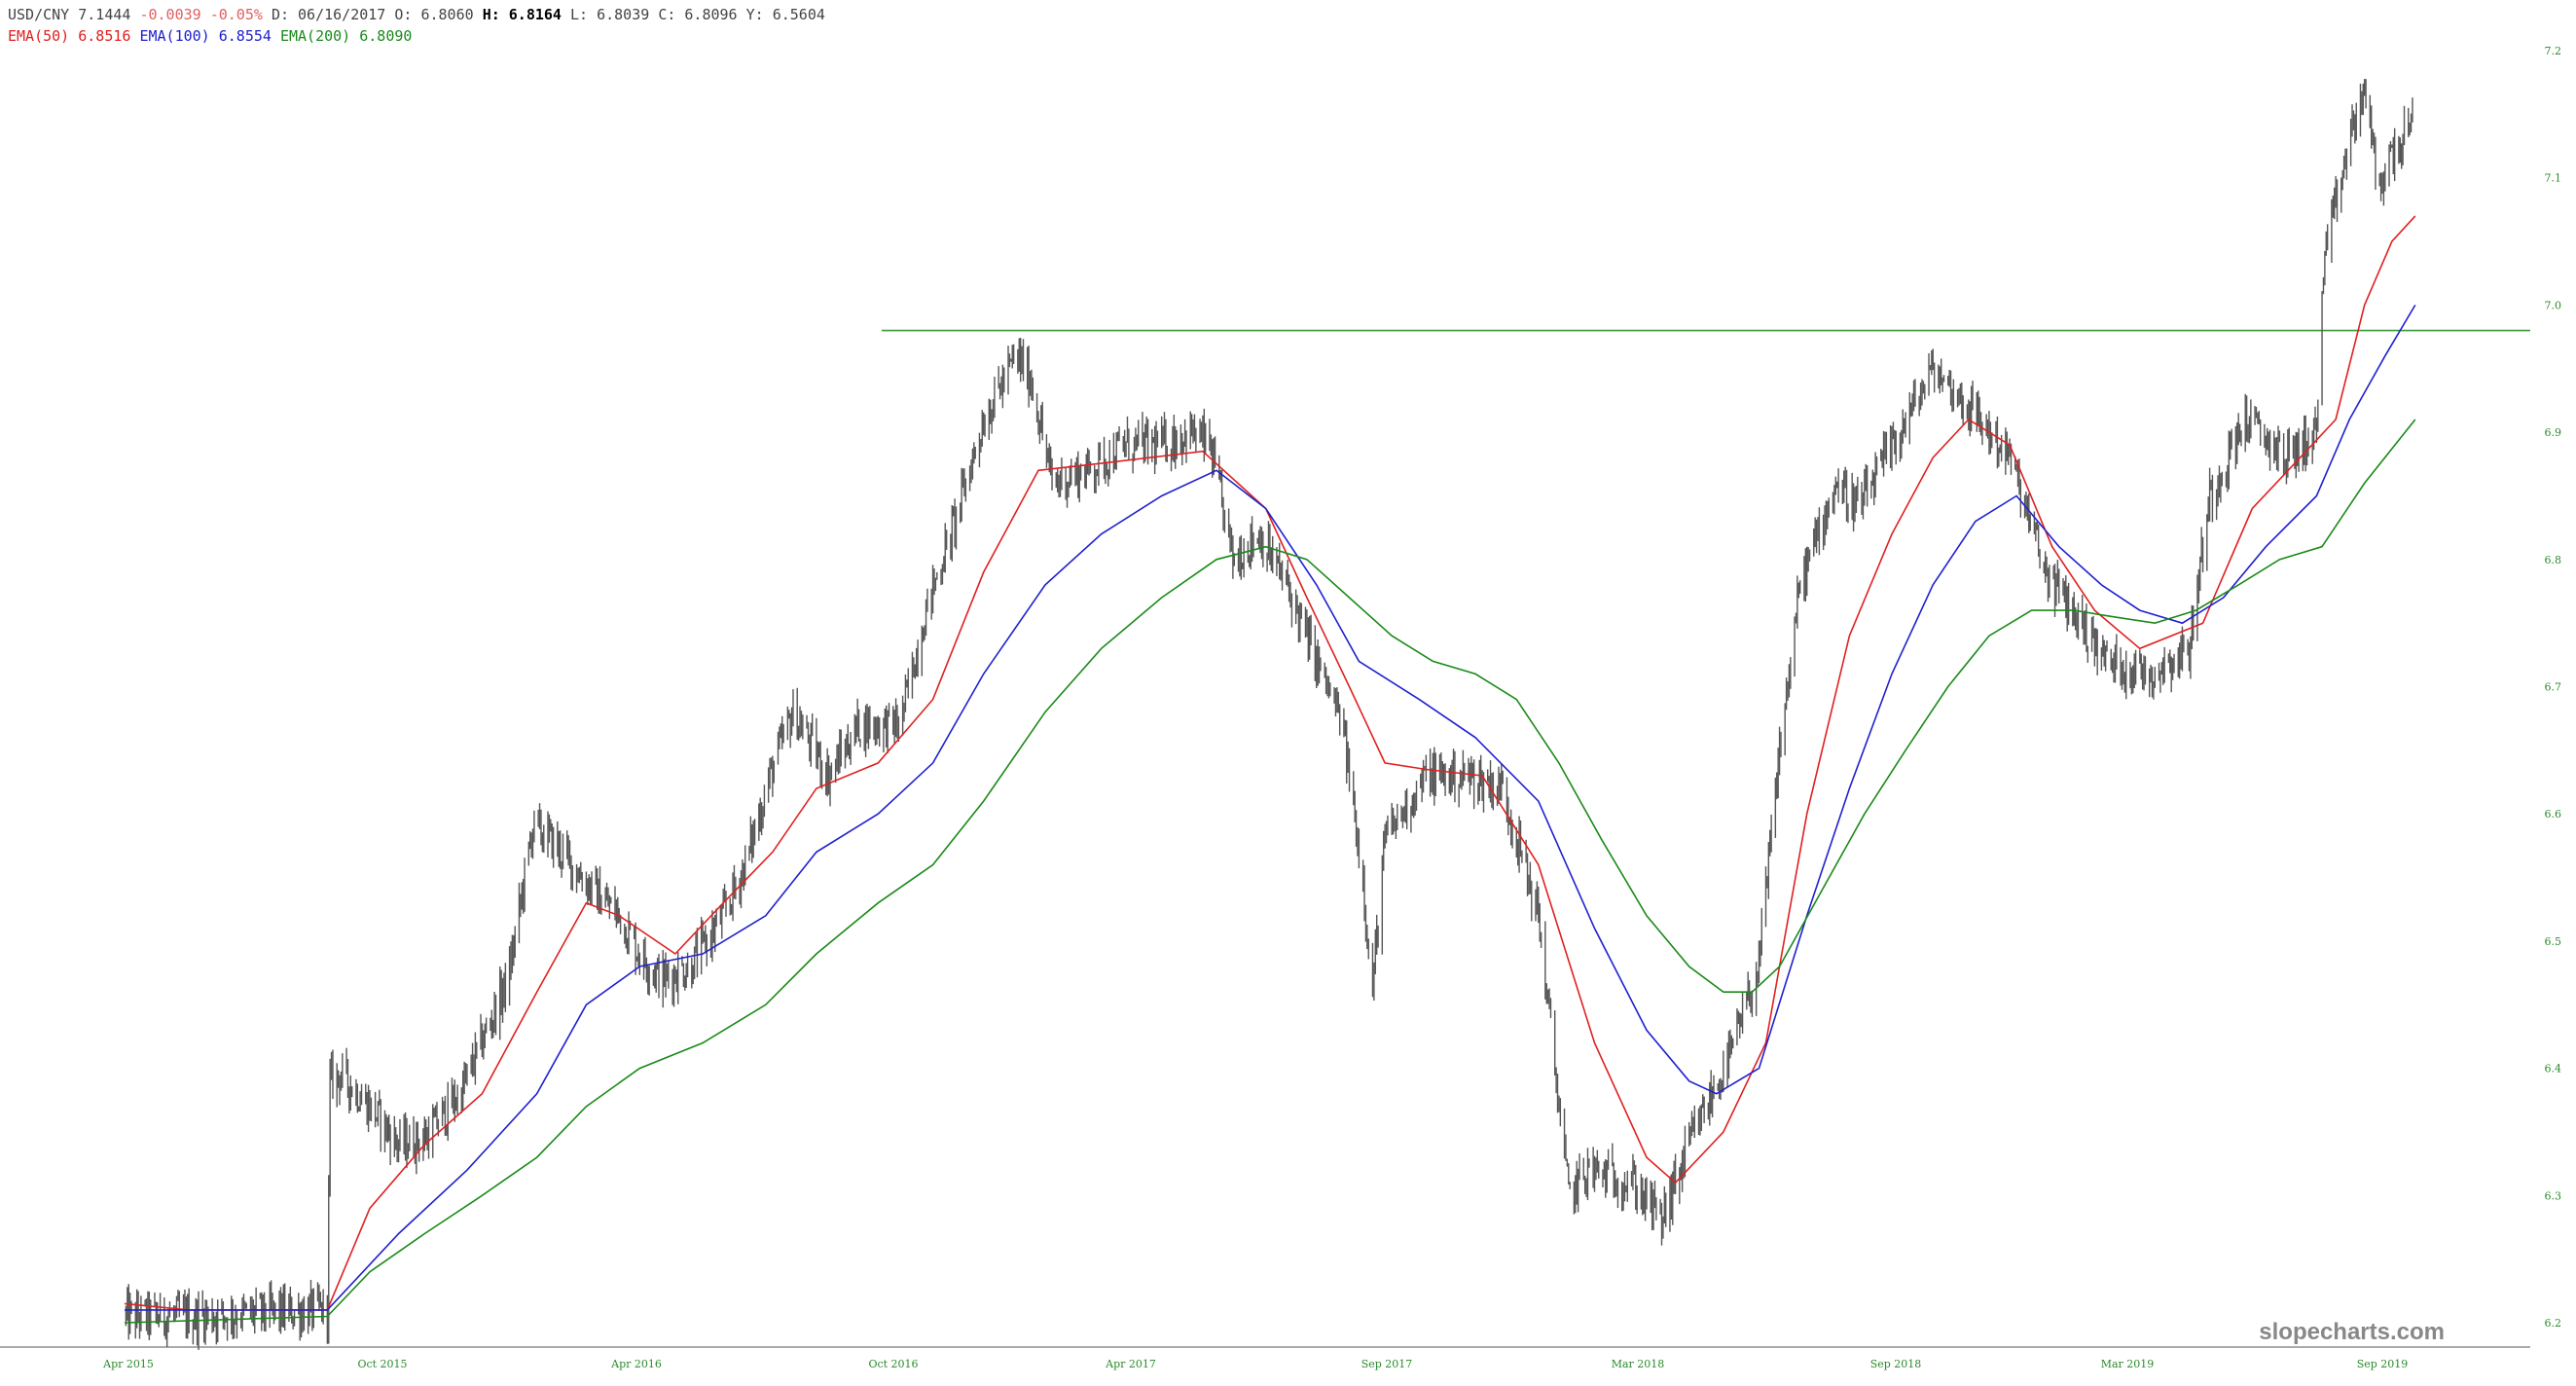 Image resolution: width=2576 pixels, height=1386 pixels. Describe the element at coordinates (754, 14) in the screenshot. I see `y-label: Y:` at that location.